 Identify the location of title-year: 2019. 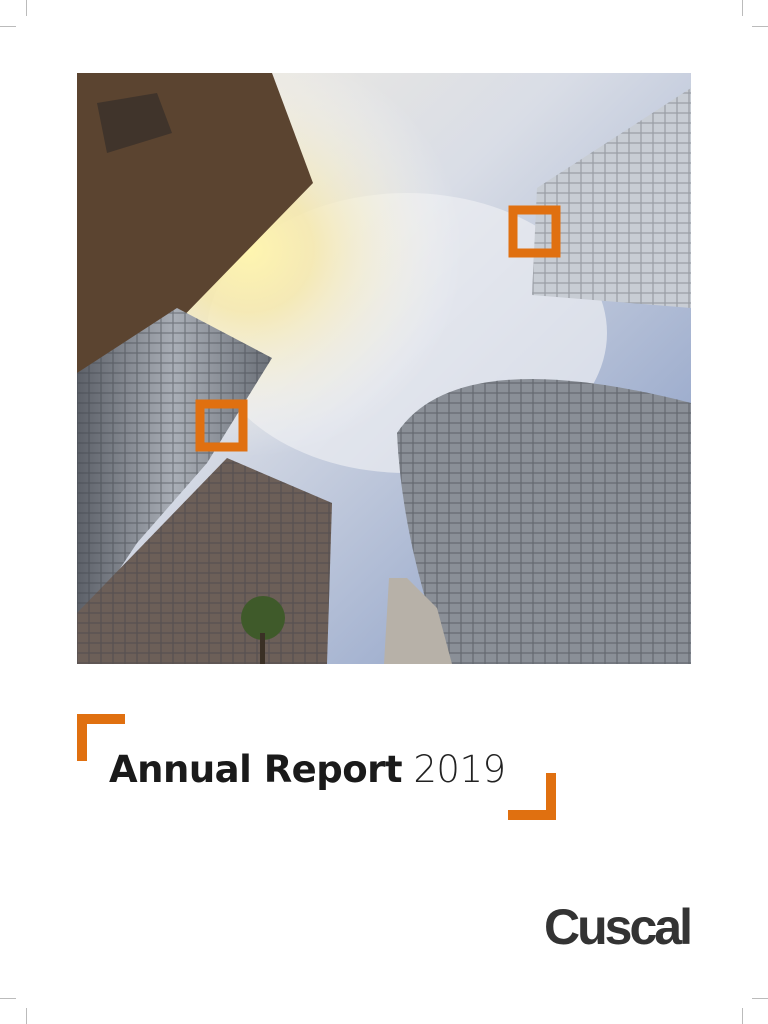
(459, 769).